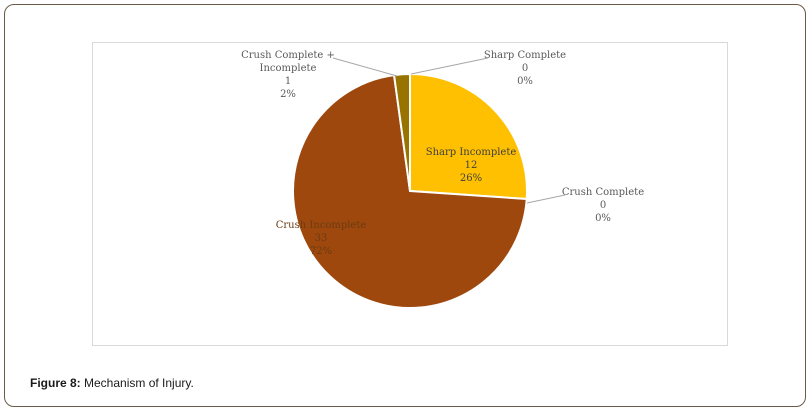 Image resolution: width=812 pixels, height=413 pixels. What do you see at coordinates (137, 383) in the screenshot?
I see `caption-text: Mechanism of Injury.` at bounding box center [137, 383].